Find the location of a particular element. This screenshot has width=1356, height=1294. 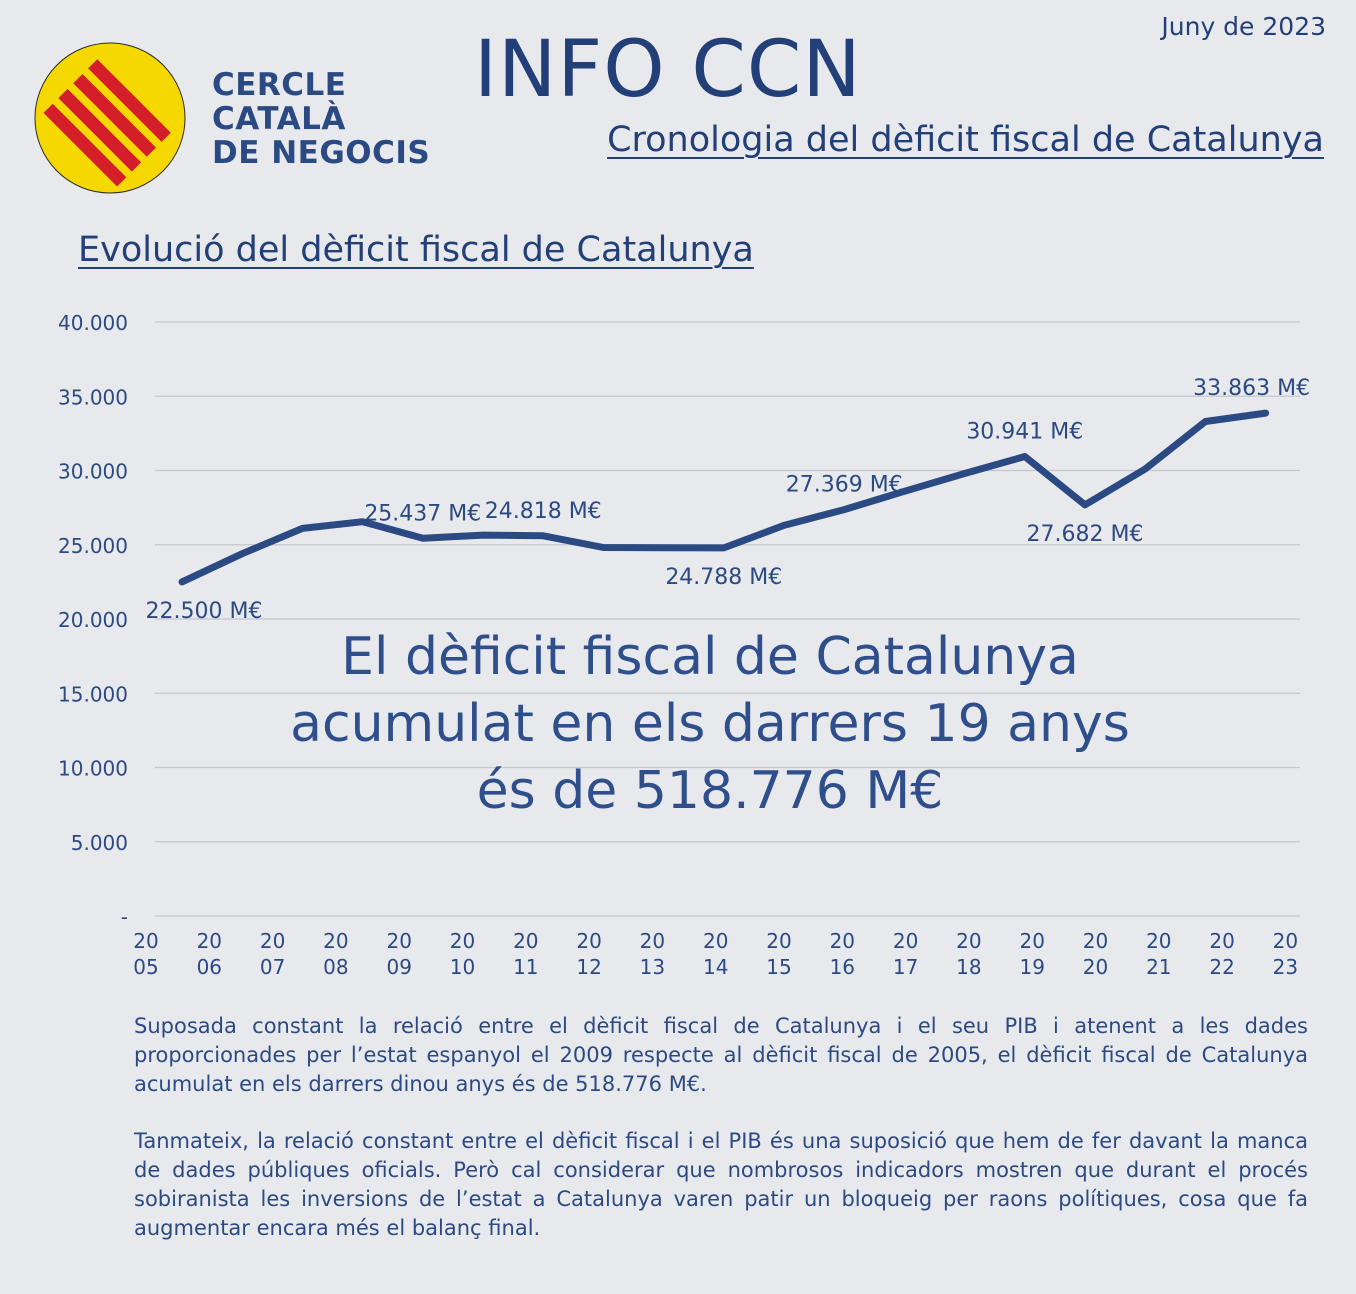

data-label: 22.500 M€ is located at coordinates (204, 611).